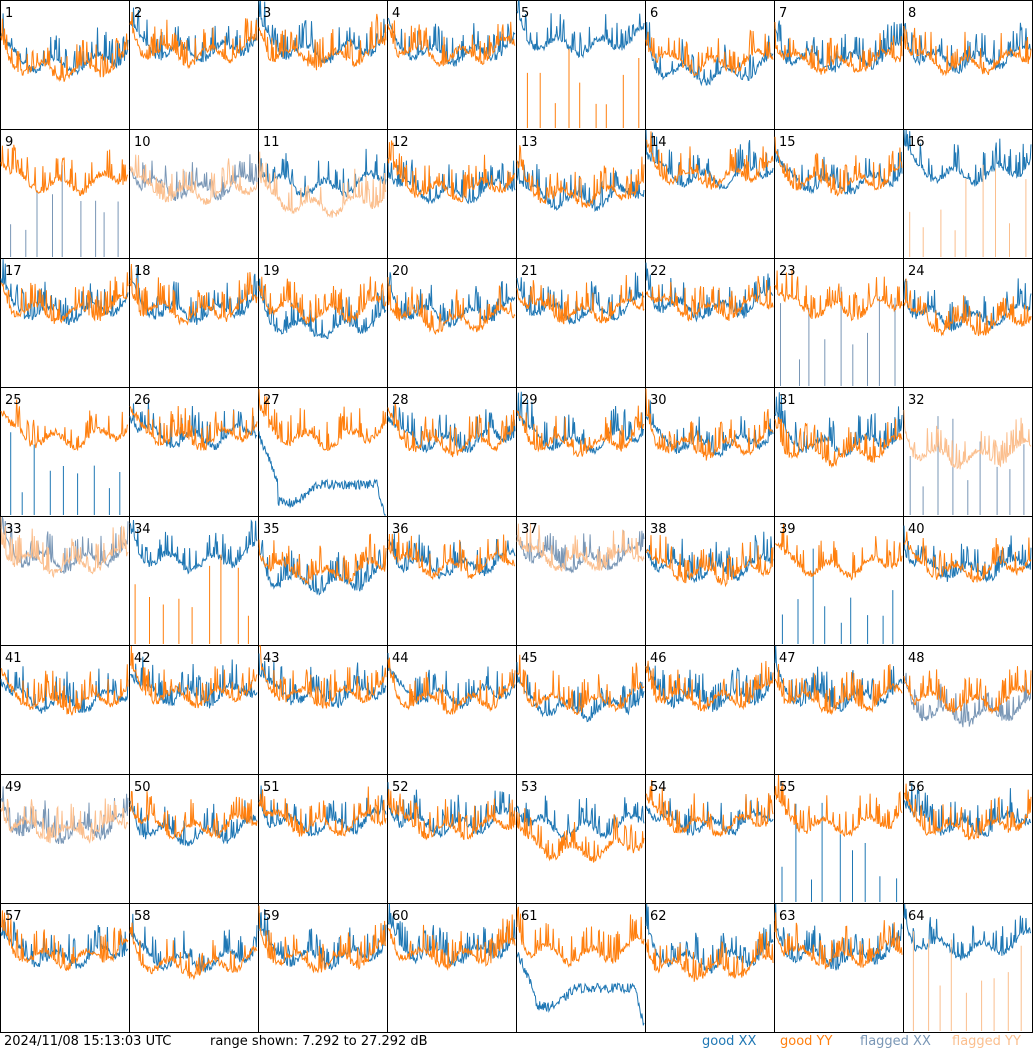  What do you see at coordinates (142, 916) in the screenshot?
I see `tile-label: 58` at bounding box center [142, 916].